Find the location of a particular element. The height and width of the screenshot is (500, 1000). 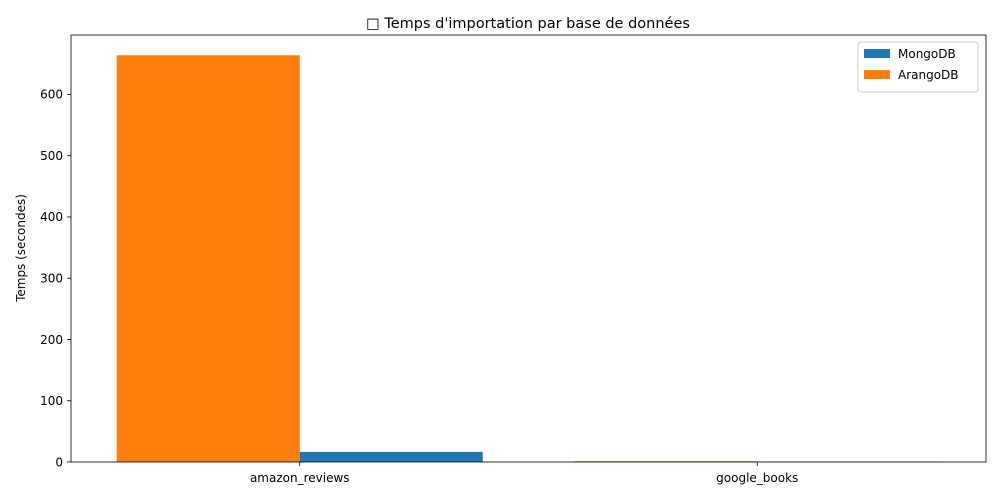

x-axis: amazon_reviews google_books is located at coordinates (524, 473).